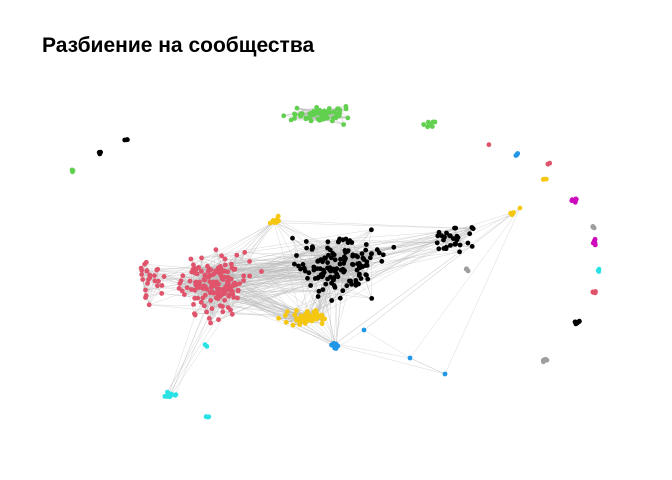  I want to click on page-title: Разбиение на сообщества, so click(178, 45).